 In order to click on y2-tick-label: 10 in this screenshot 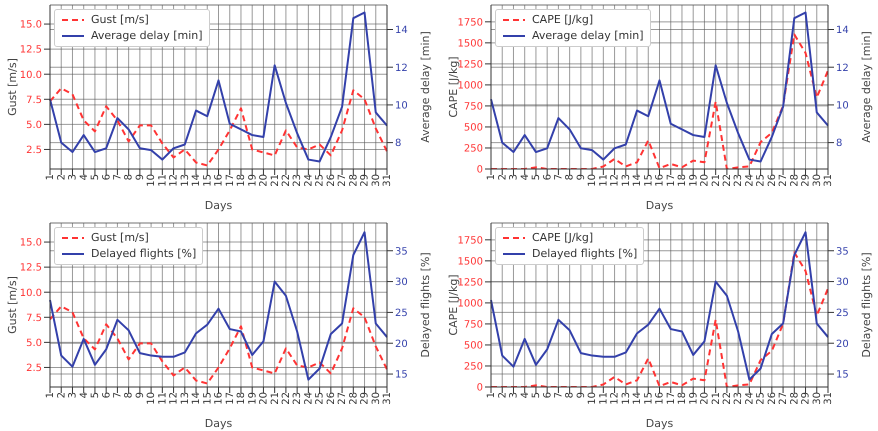, I will do `click(842, 106)`.